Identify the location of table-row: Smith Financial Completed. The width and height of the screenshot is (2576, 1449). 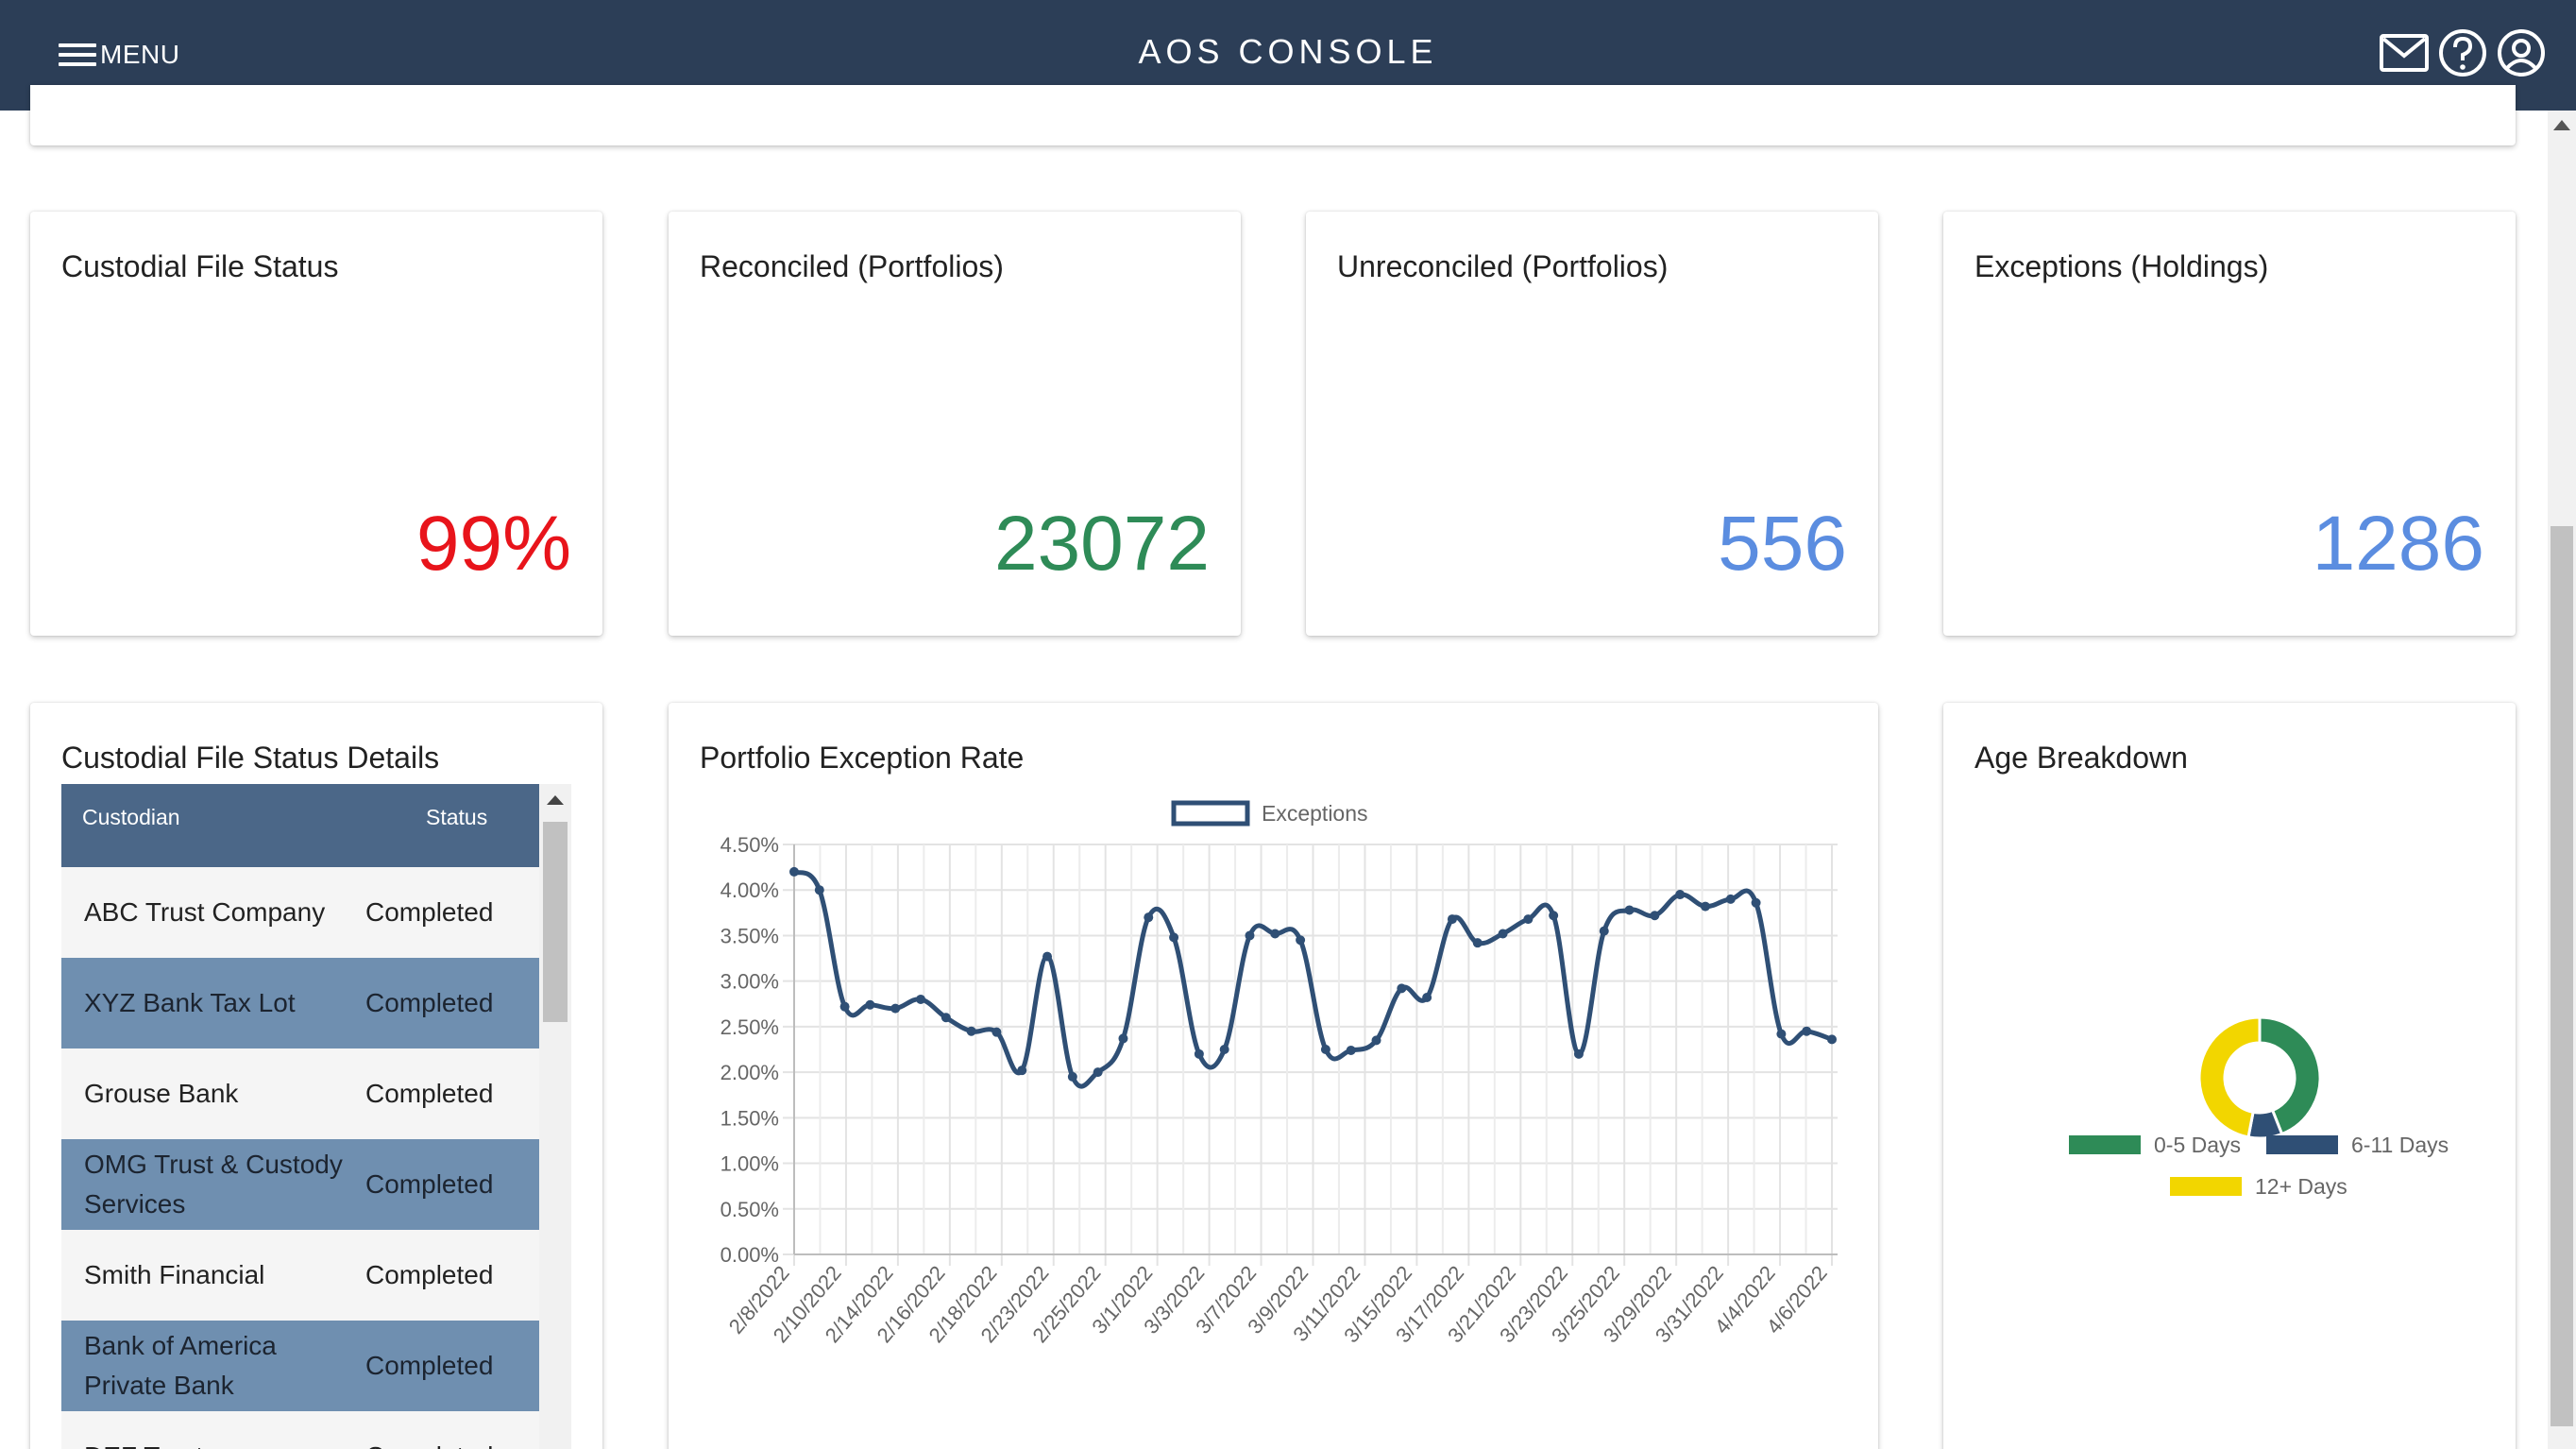
(300, 1275).